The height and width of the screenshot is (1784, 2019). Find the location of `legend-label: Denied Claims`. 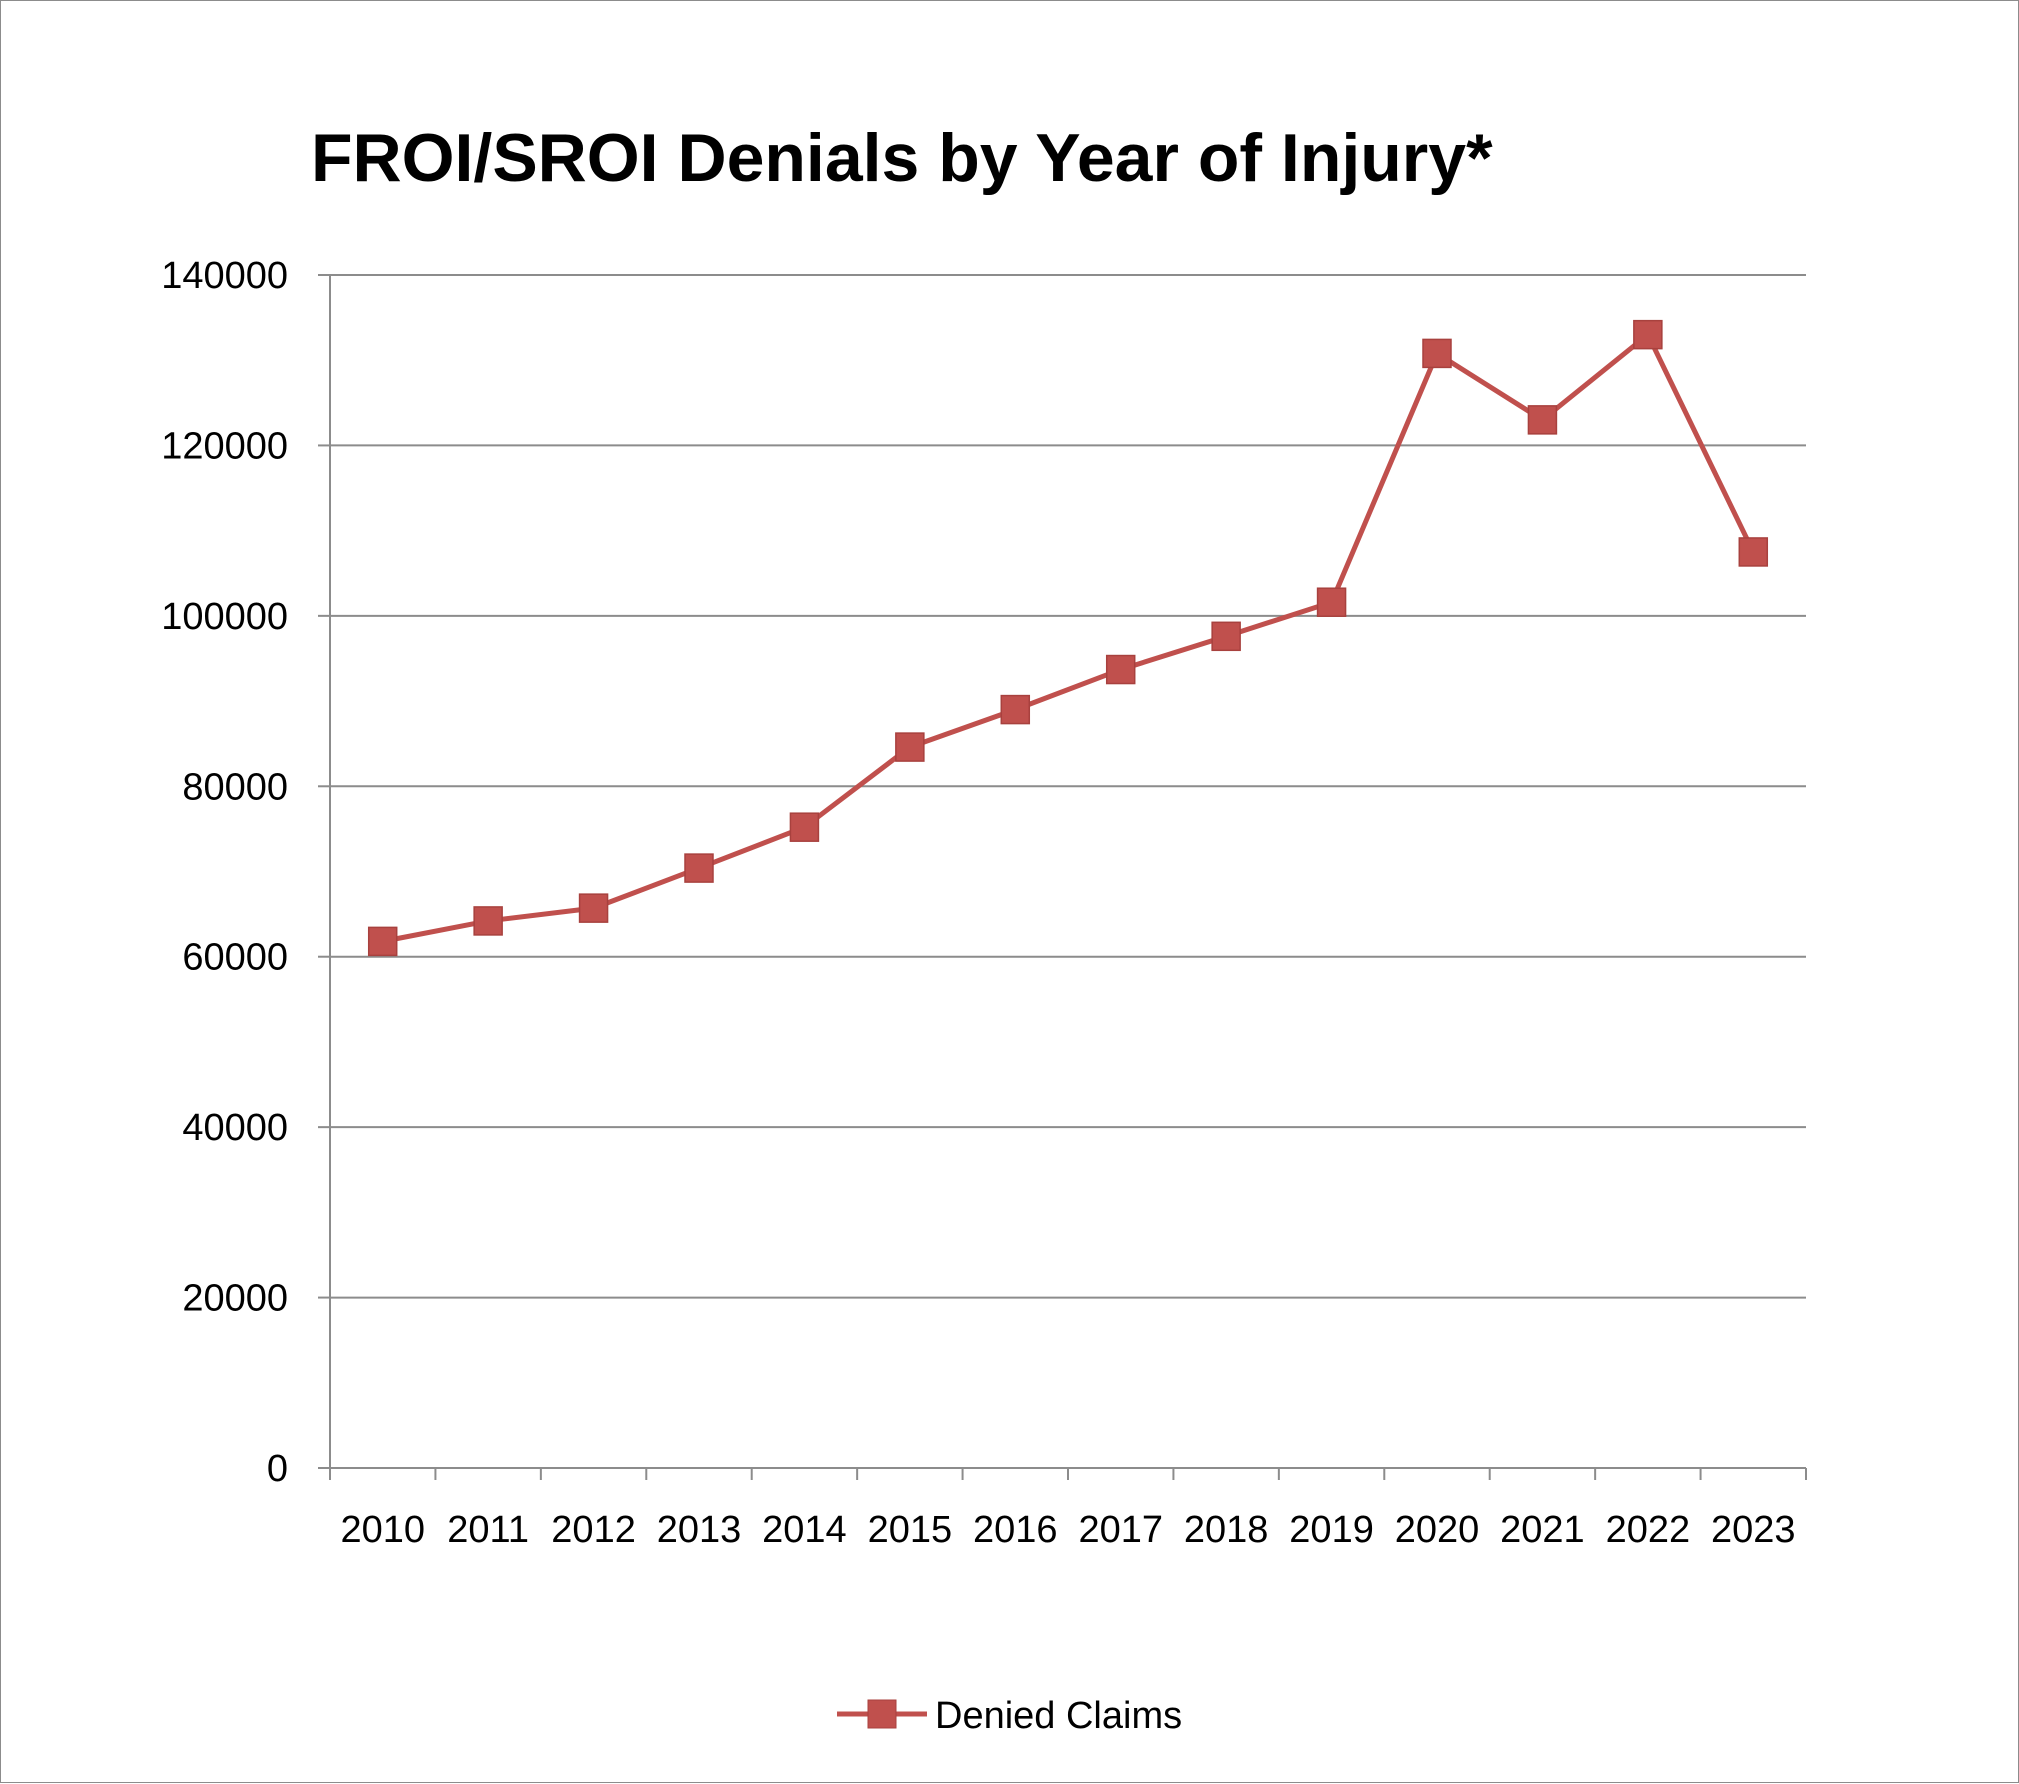

legend-label: Denied Claims is located at coordinates (1058, 1716).